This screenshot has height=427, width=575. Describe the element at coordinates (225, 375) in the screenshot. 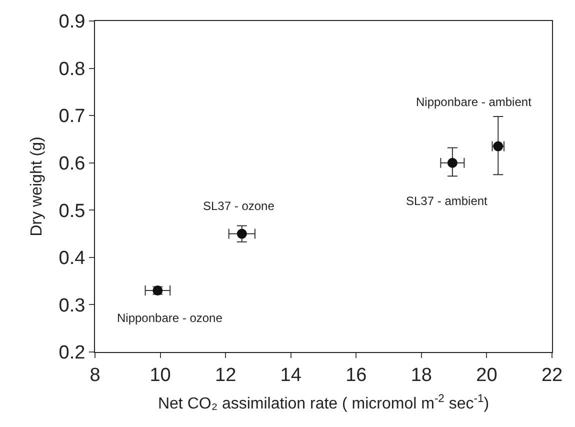

I see `x-tick-label: 12` at that location.